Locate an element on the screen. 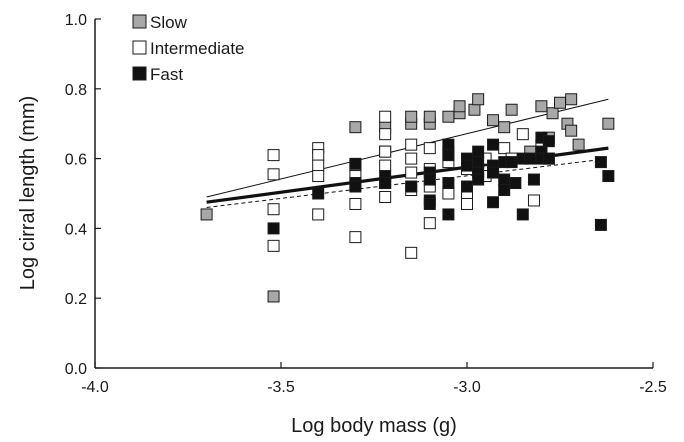 This screenshot has width=684, height=442. x-axis-title: Log body mass (g) is located at coordinates (374, 426).